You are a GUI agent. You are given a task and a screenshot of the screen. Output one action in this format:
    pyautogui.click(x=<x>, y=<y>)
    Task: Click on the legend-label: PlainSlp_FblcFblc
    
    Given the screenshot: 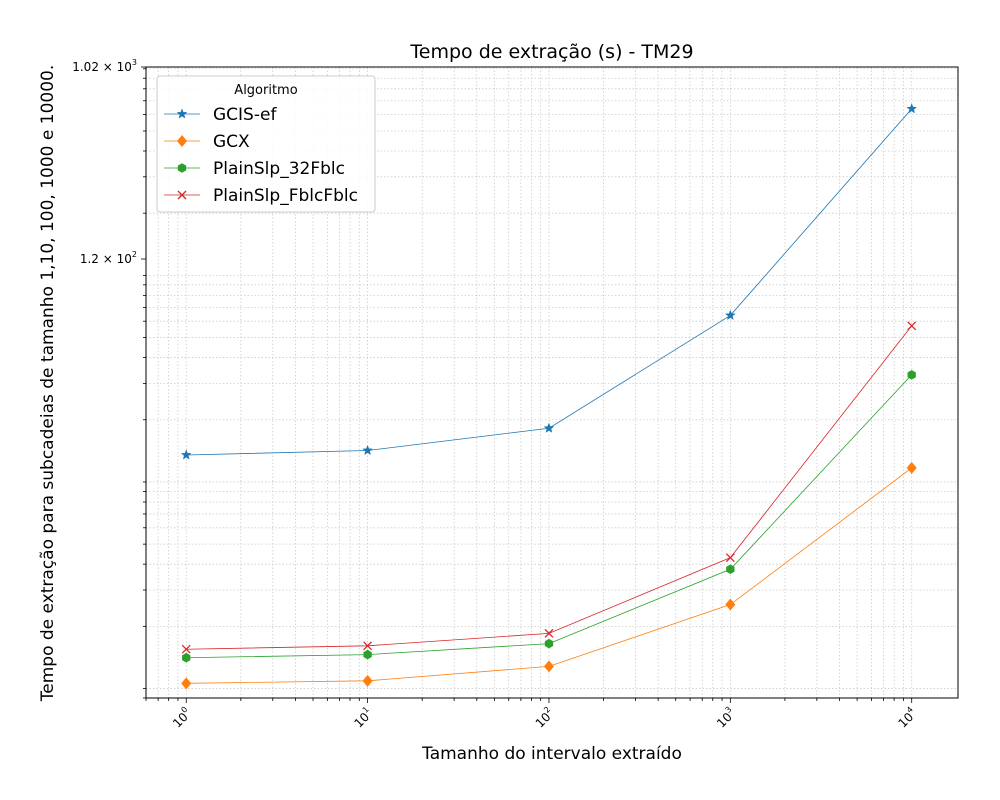 What is the action you would take?
    pyautogui.click(x=285, y=196)
    